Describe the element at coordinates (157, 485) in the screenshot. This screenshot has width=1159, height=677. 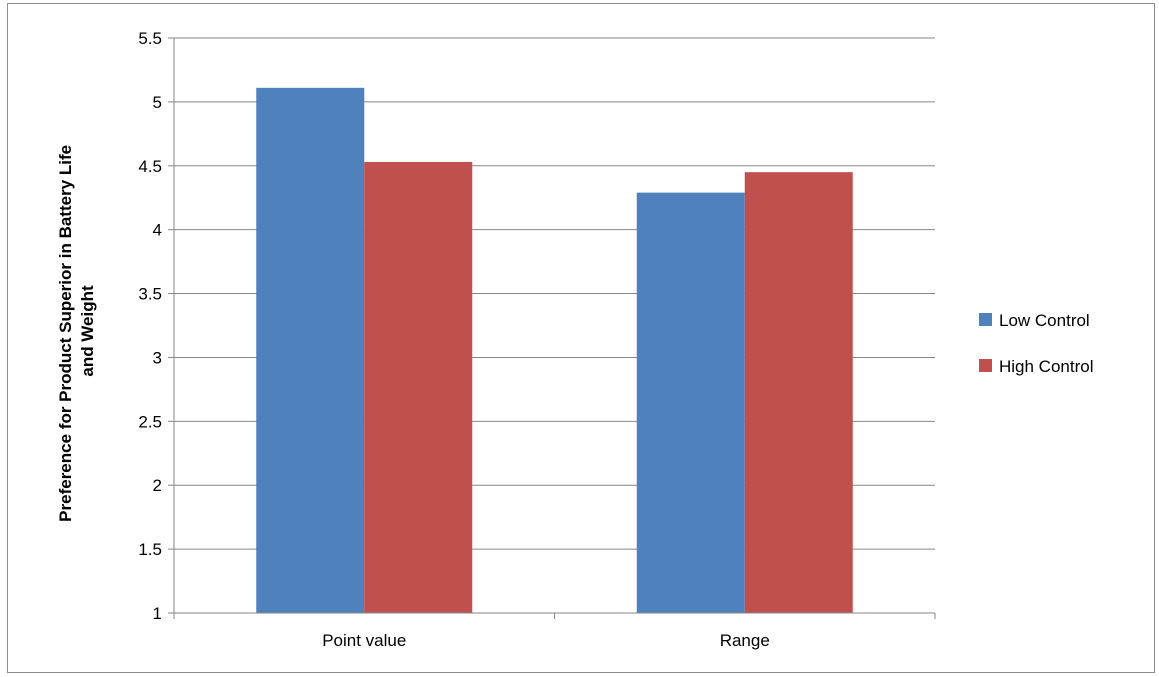
I see `y-tick-label: 2` at that location.